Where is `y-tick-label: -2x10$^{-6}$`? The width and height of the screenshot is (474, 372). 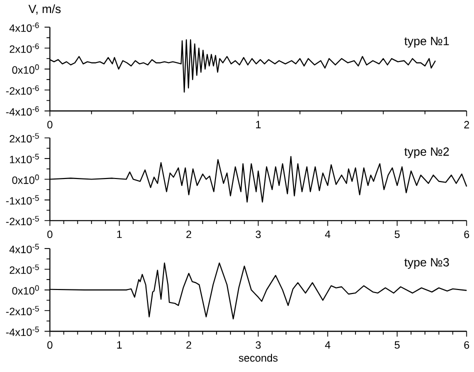
y-tick-label: -2x10$^{-6}$ is located at coordinates (22, 90).